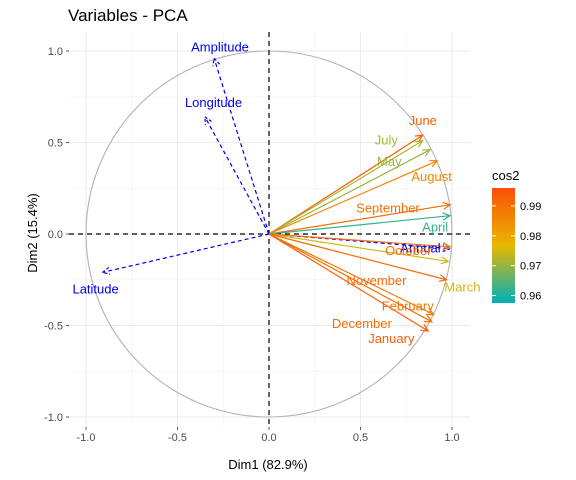 Image resolution: width=576 pixels, height=480 pixels. I want to click on legend-colorbar, so click(503, 245).